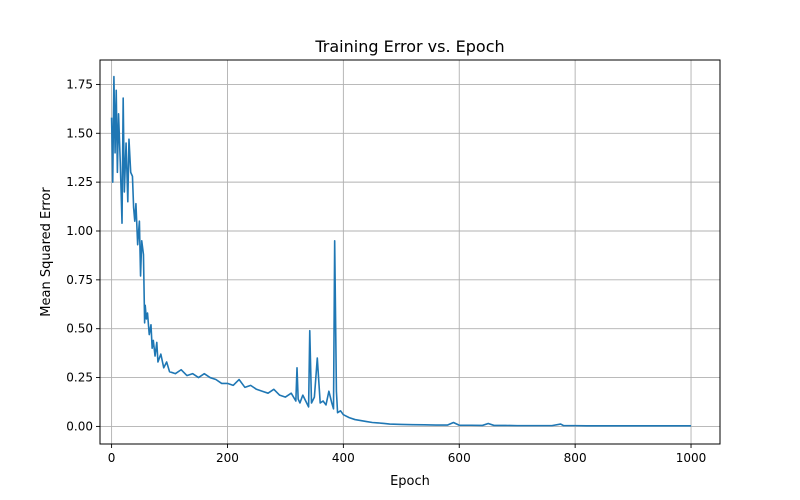 Image resolution: width=800 pixels, height=500 pixels. I want to click on y-tick-label: 0.25, so click(79, 378).